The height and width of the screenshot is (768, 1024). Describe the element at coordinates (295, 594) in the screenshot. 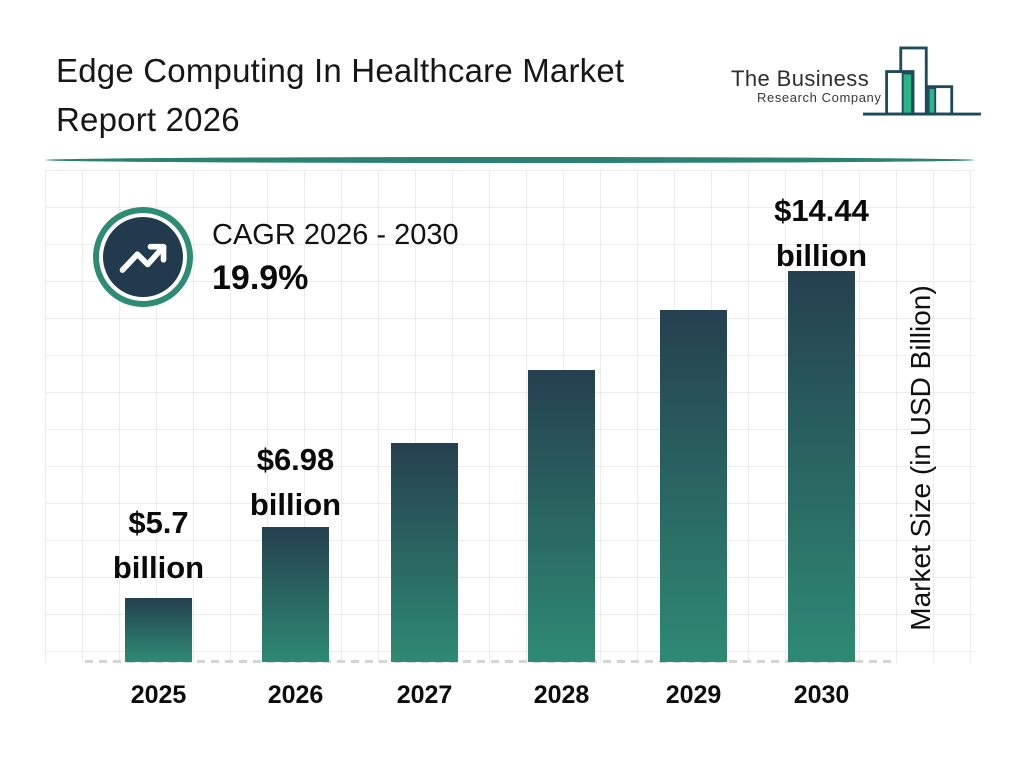

I see `bar-2026` at that location.